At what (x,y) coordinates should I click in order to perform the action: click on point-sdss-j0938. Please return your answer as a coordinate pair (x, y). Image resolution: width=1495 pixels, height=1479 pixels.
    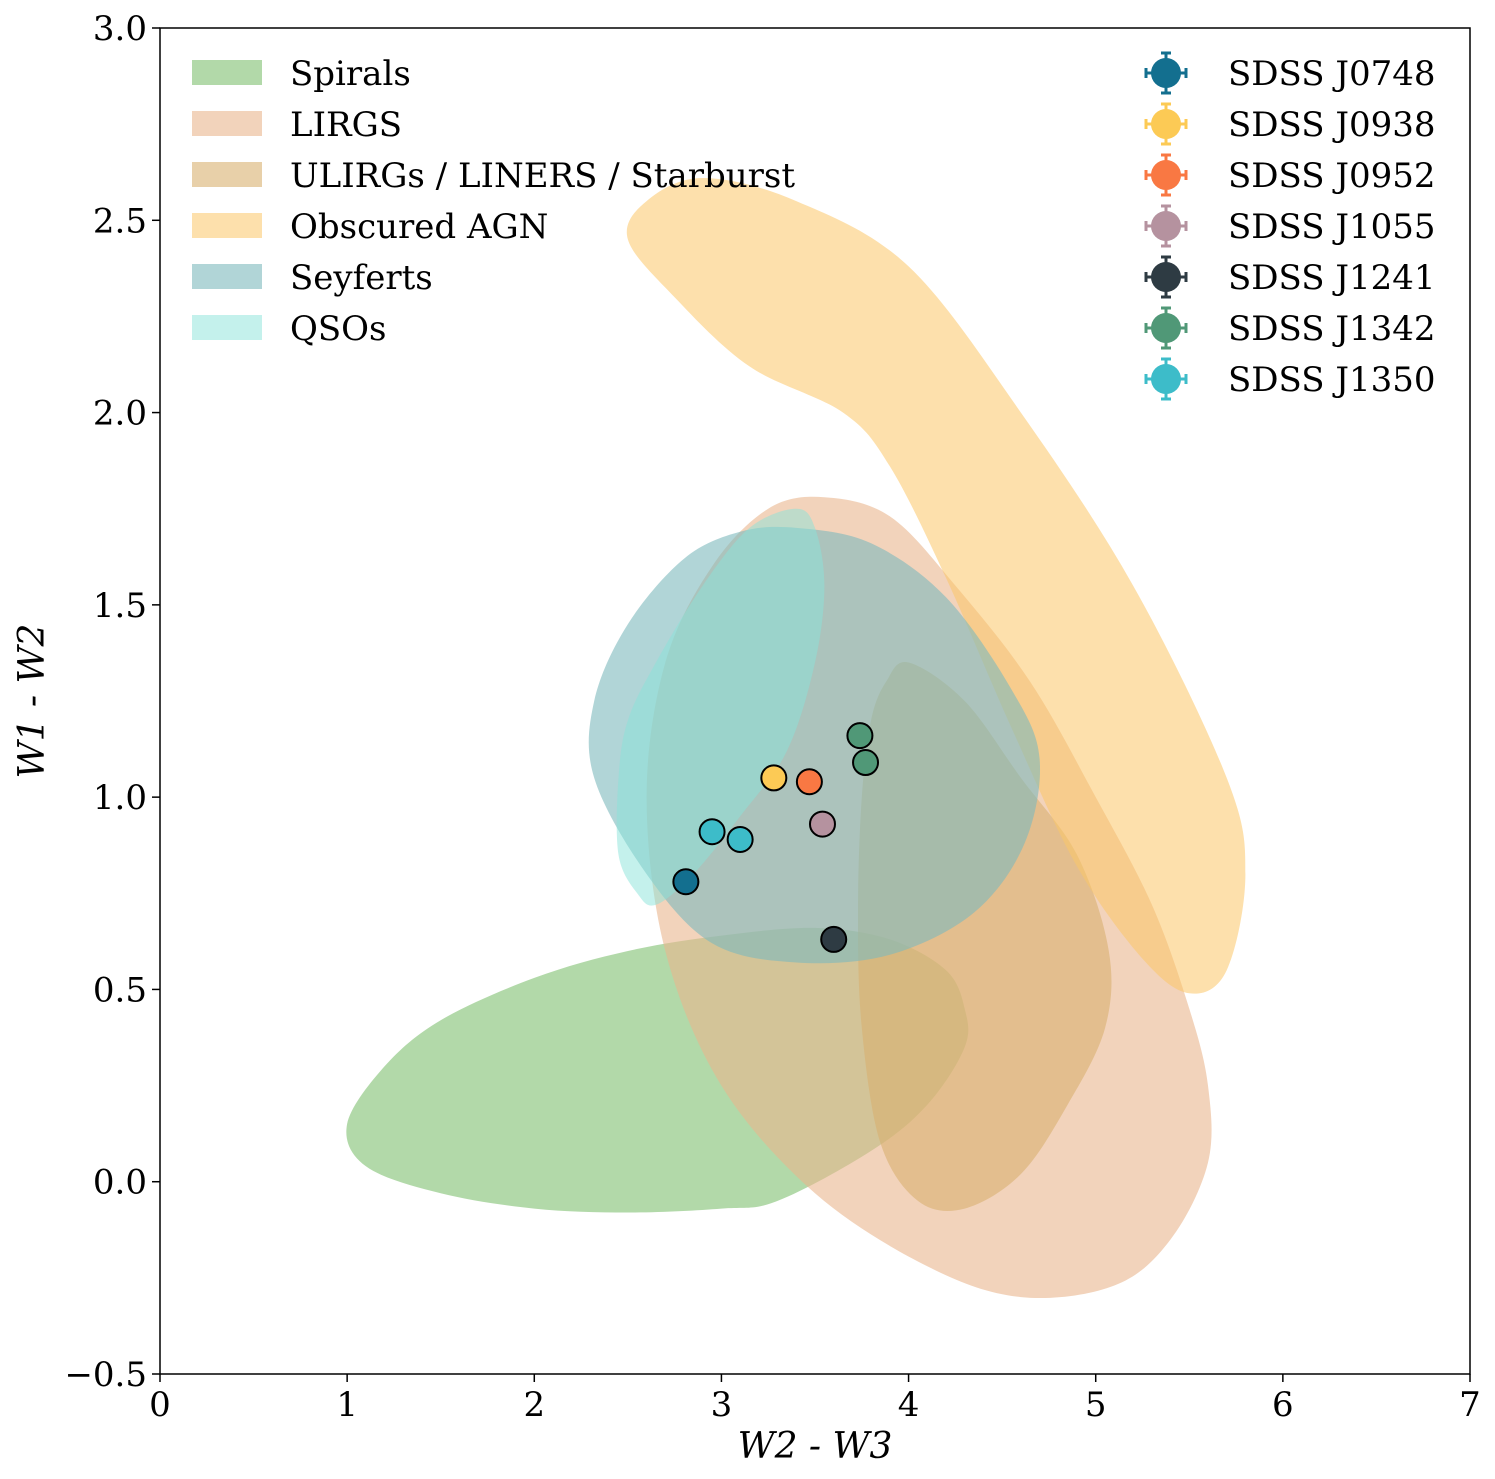
    Looking at the image, I should click on (774, 778).